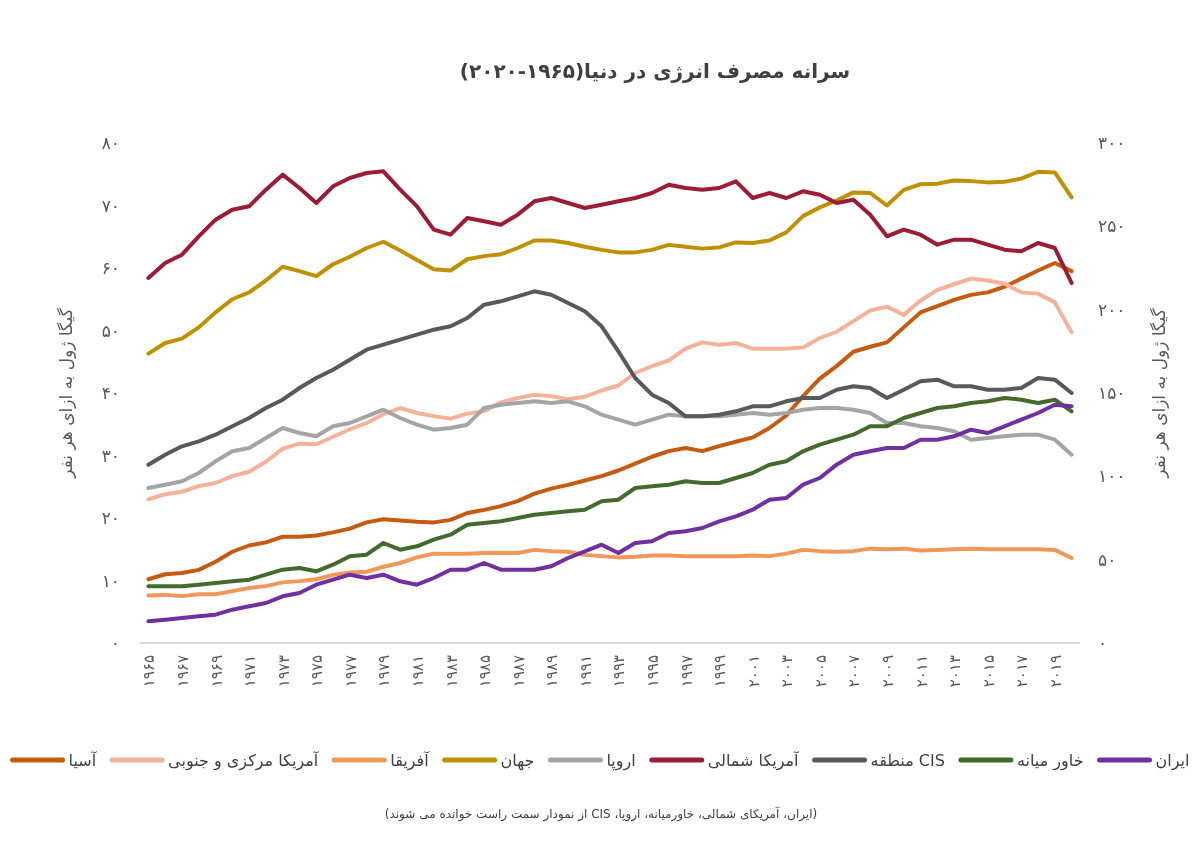 The height and width of the screenshot is (856, 1202). Describe the element at coordinates (216, 671) in the screenshot. I see `x-tick-label: ۱۹۶۹` at that location.